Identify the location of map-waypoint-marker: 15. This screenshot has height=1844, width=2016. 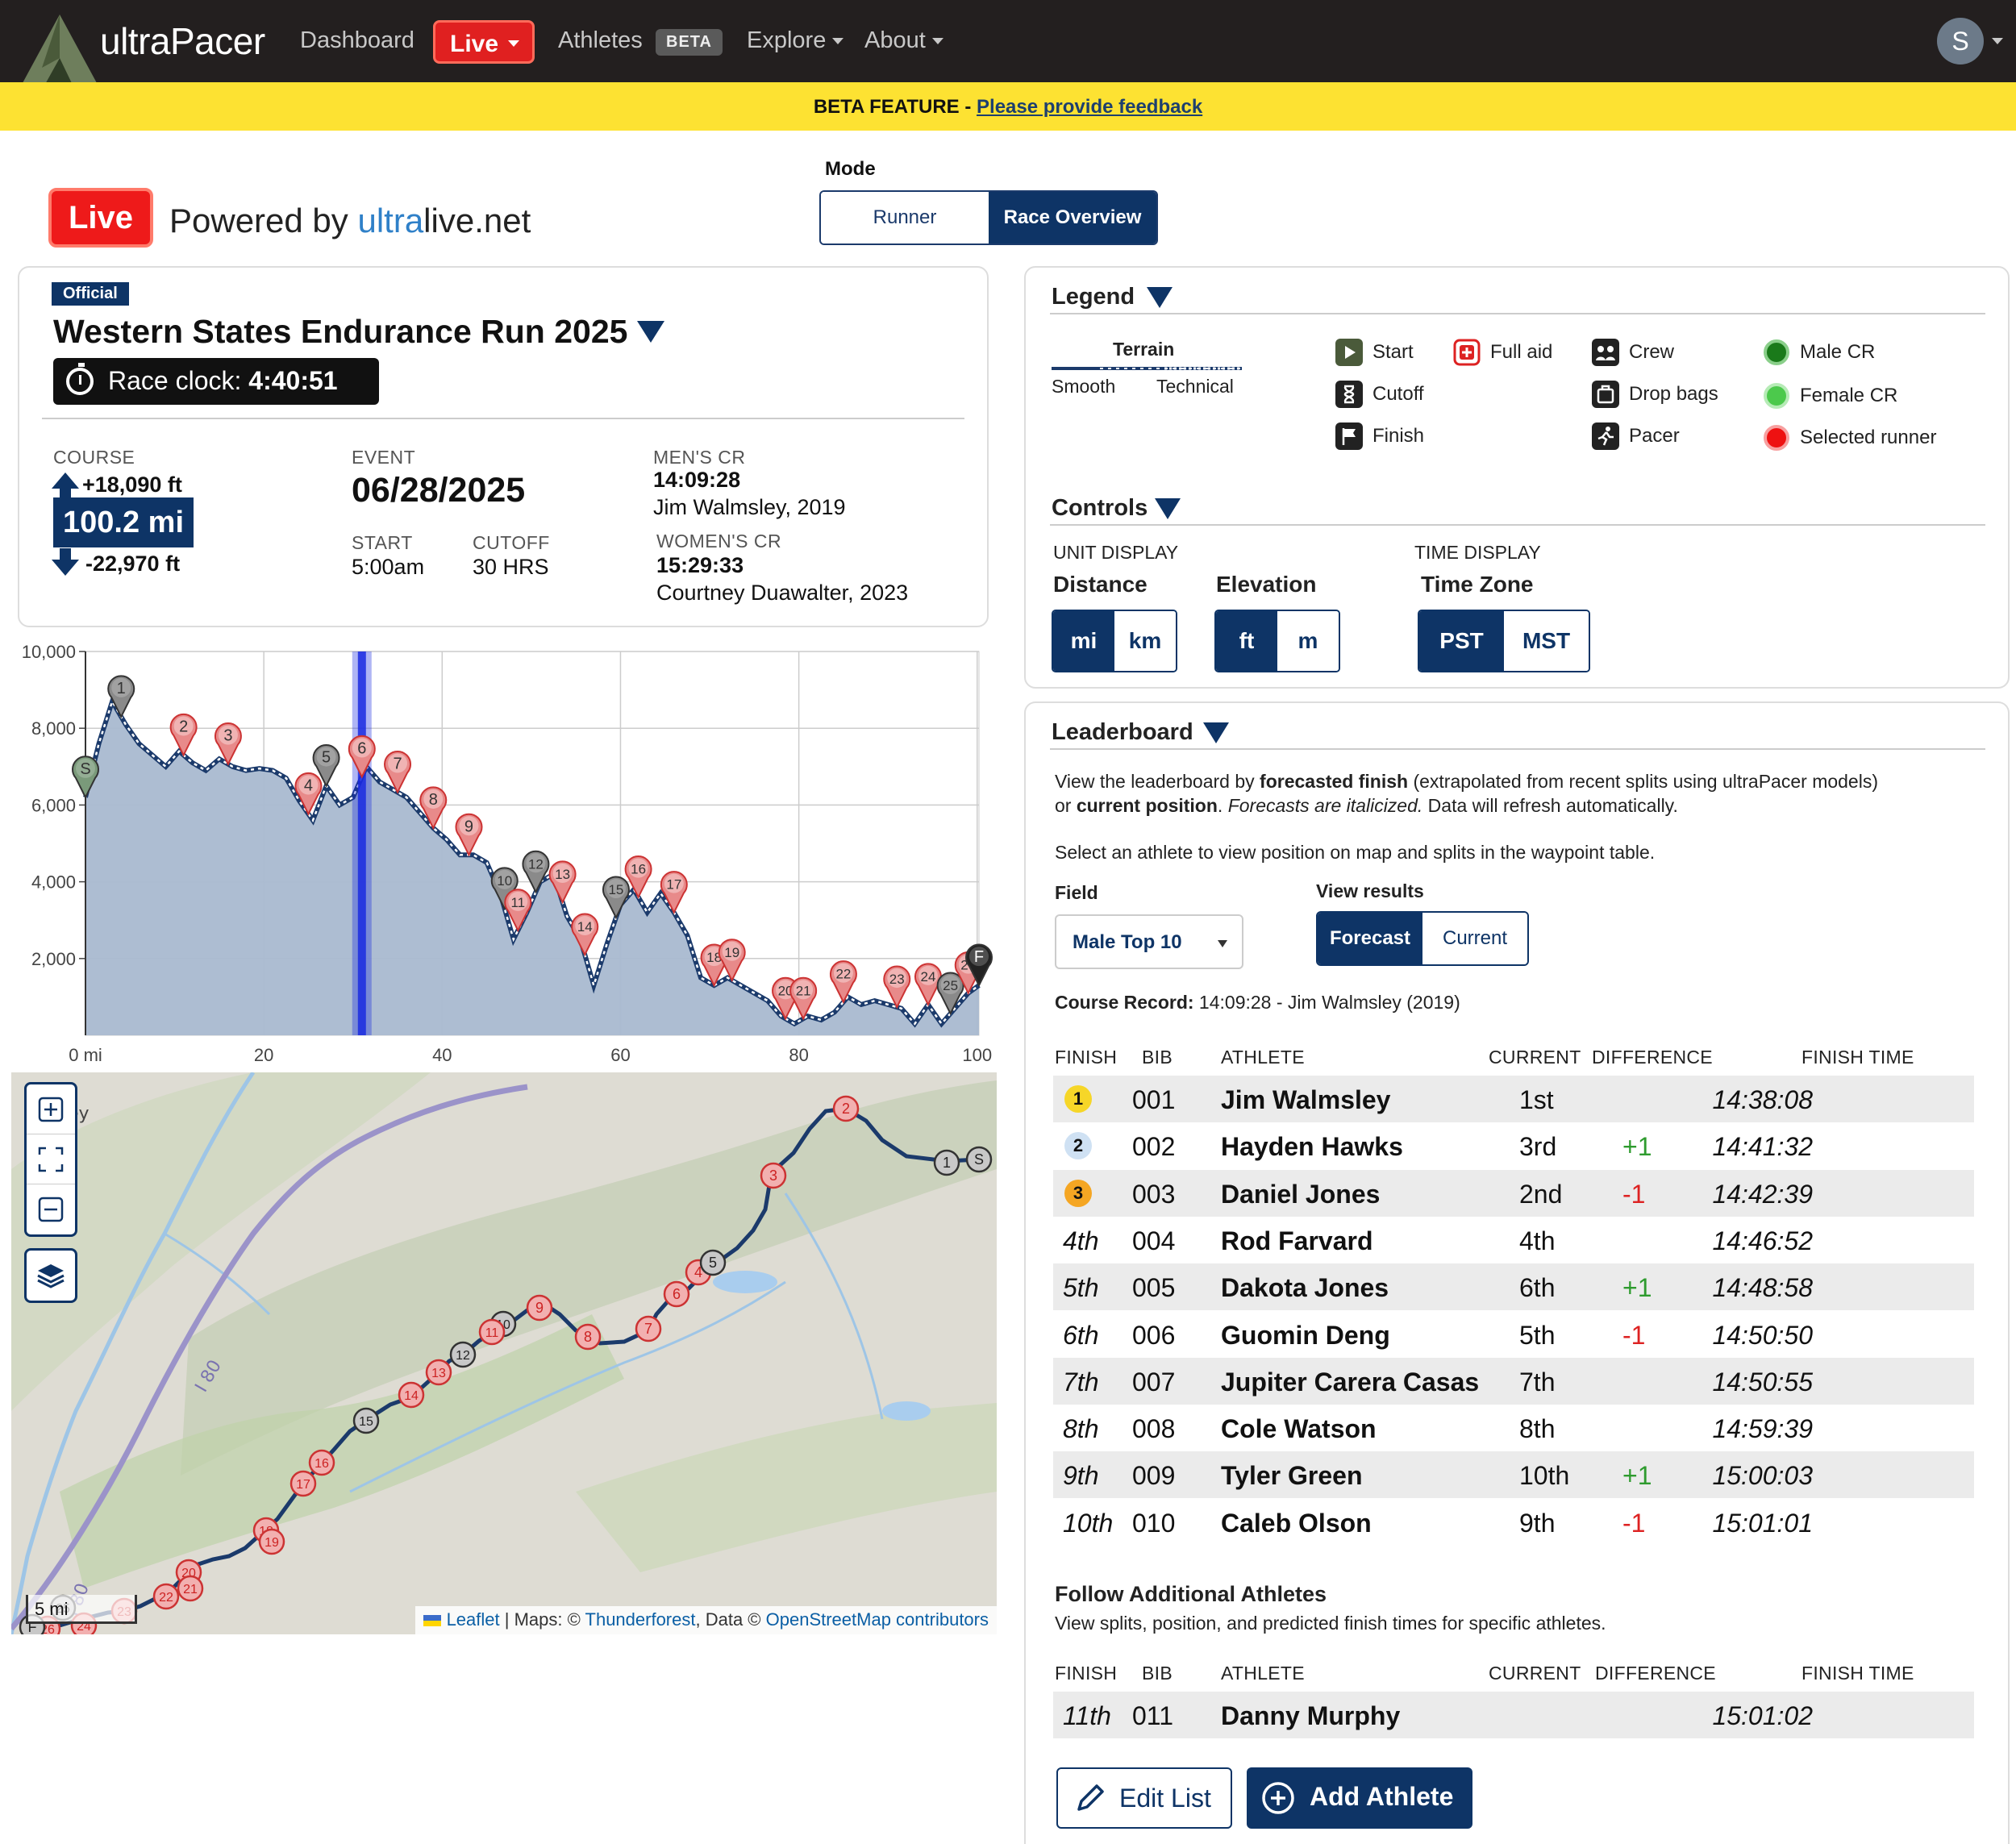
(366, 1420).